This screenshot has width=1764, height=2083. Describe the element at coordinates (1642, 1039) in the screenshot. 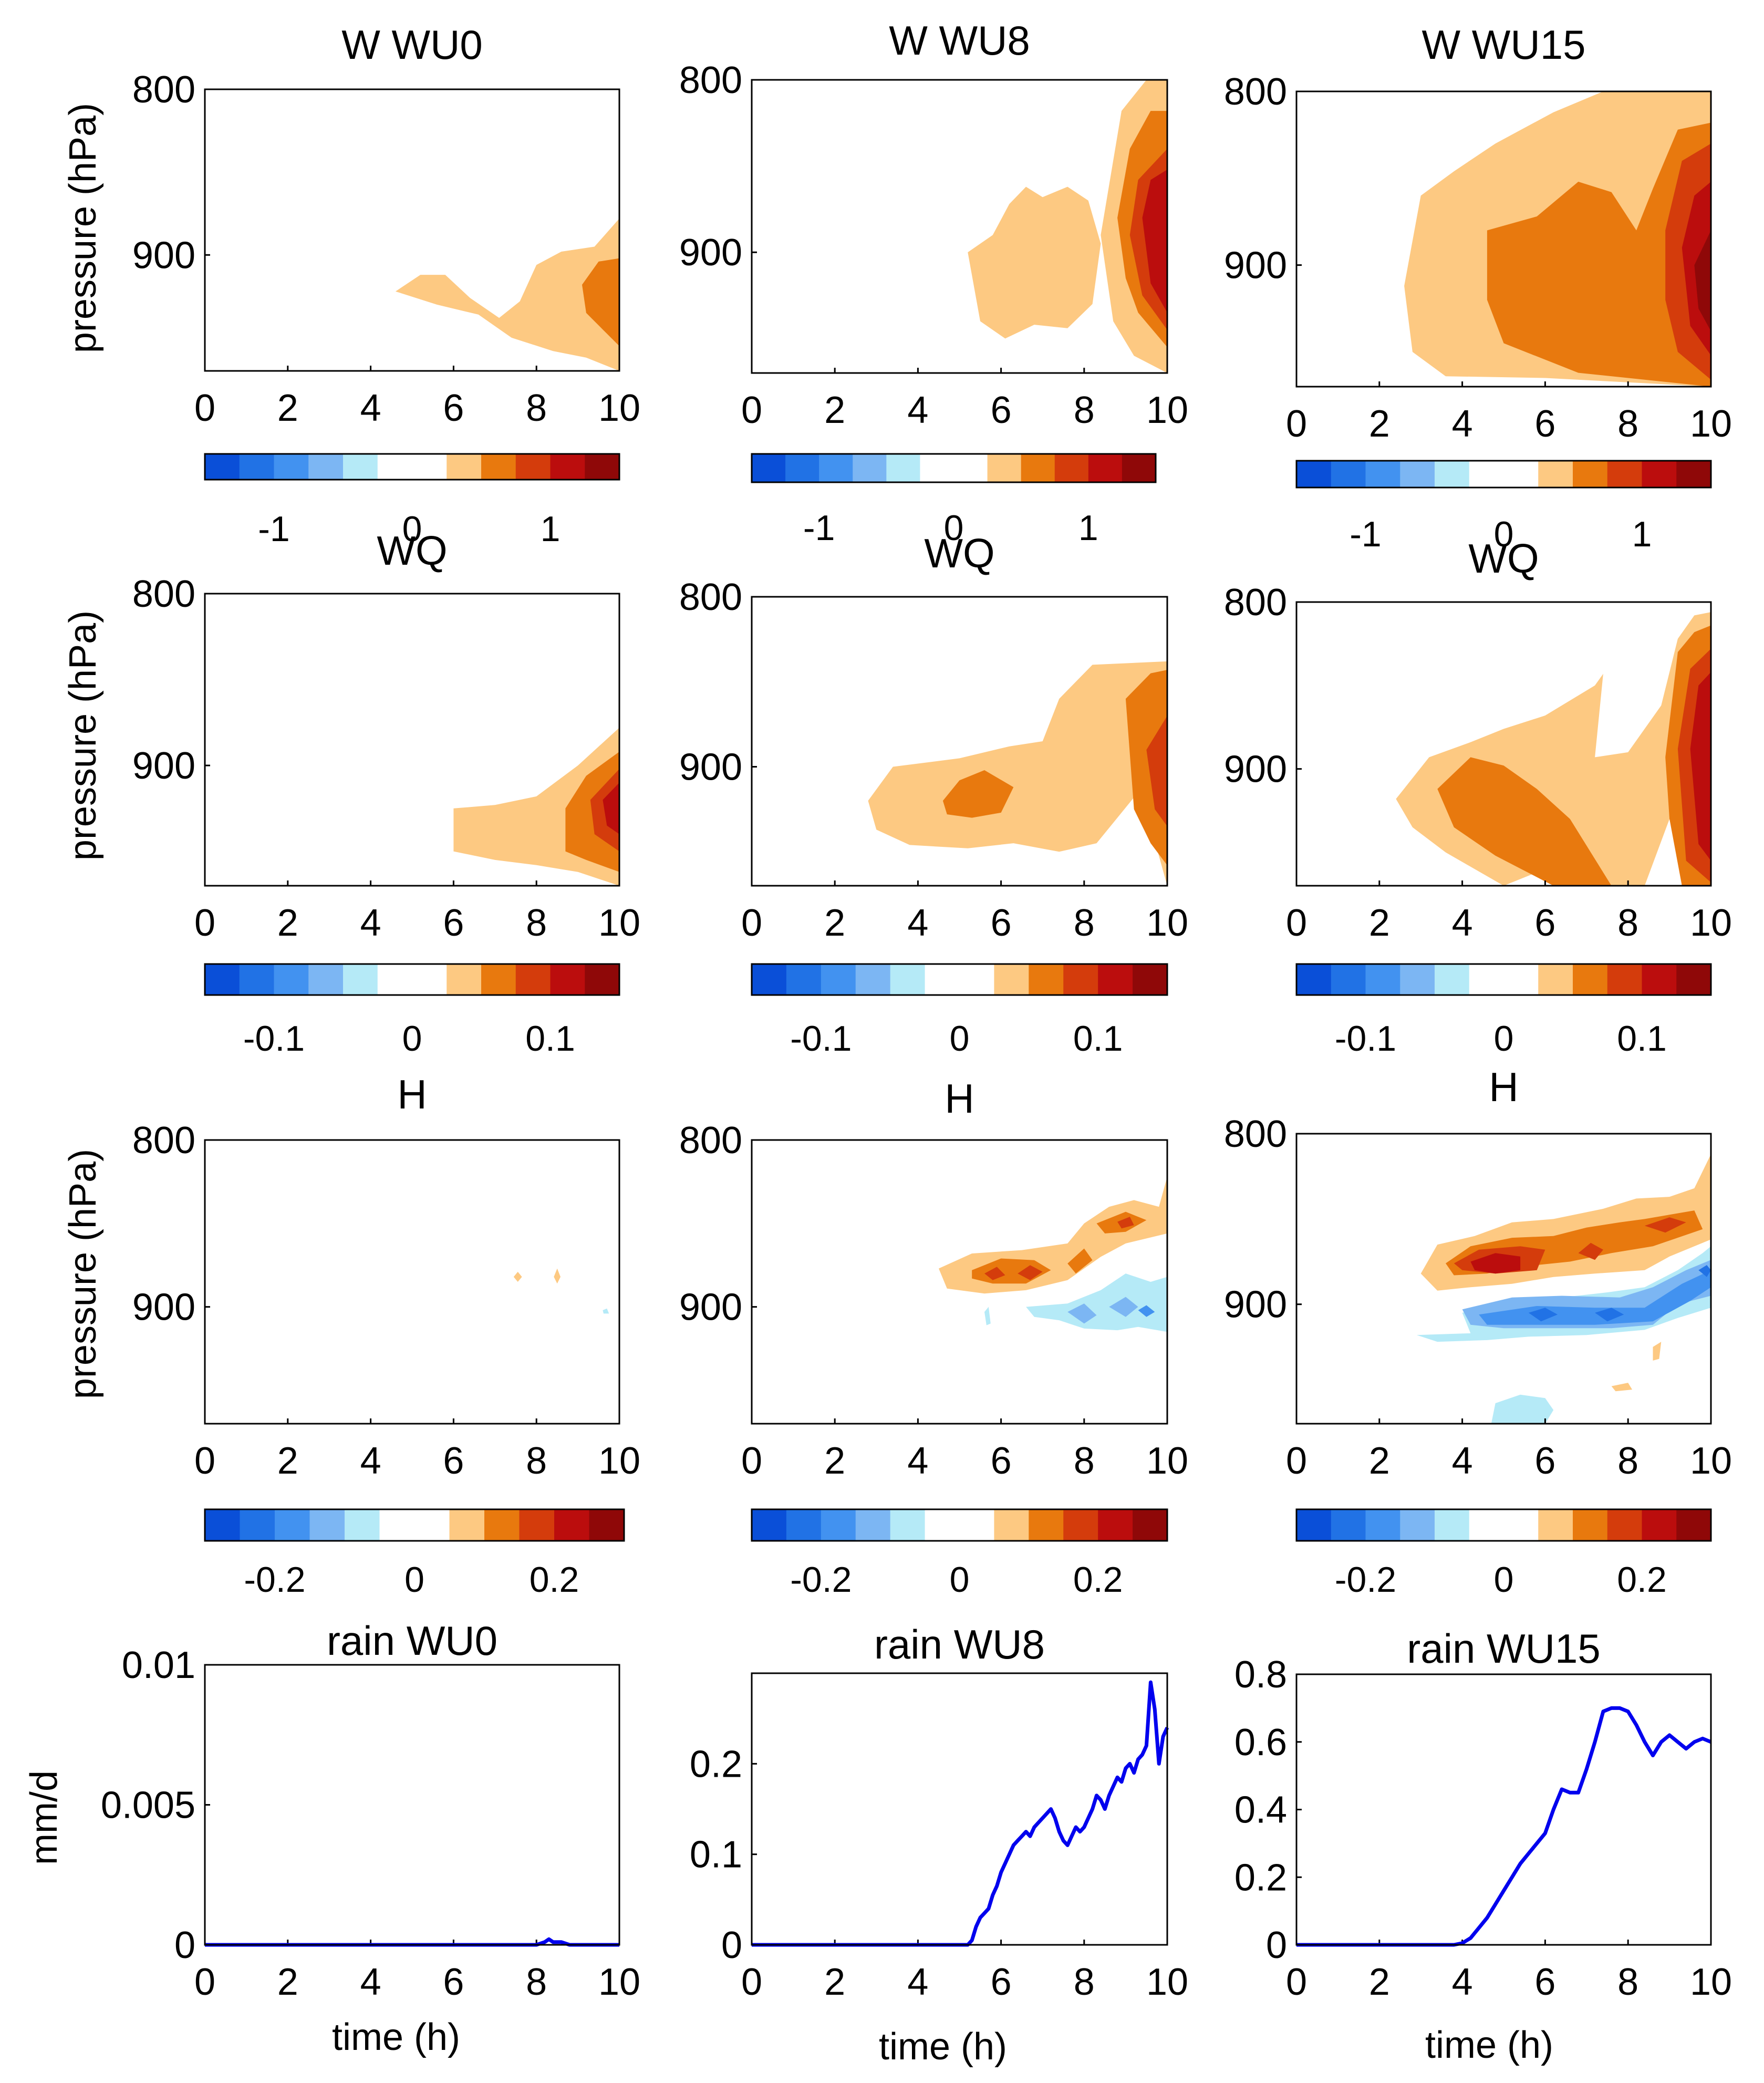

I see `colorbar-tick-label: 0.1` at that location.